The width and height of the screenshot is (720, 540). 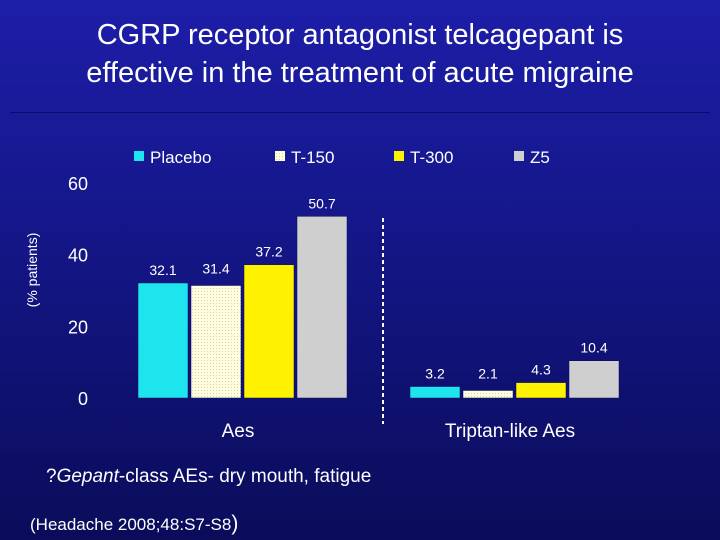 I want to click on footnote-italic: Gepant, so click(x=87, y=476).